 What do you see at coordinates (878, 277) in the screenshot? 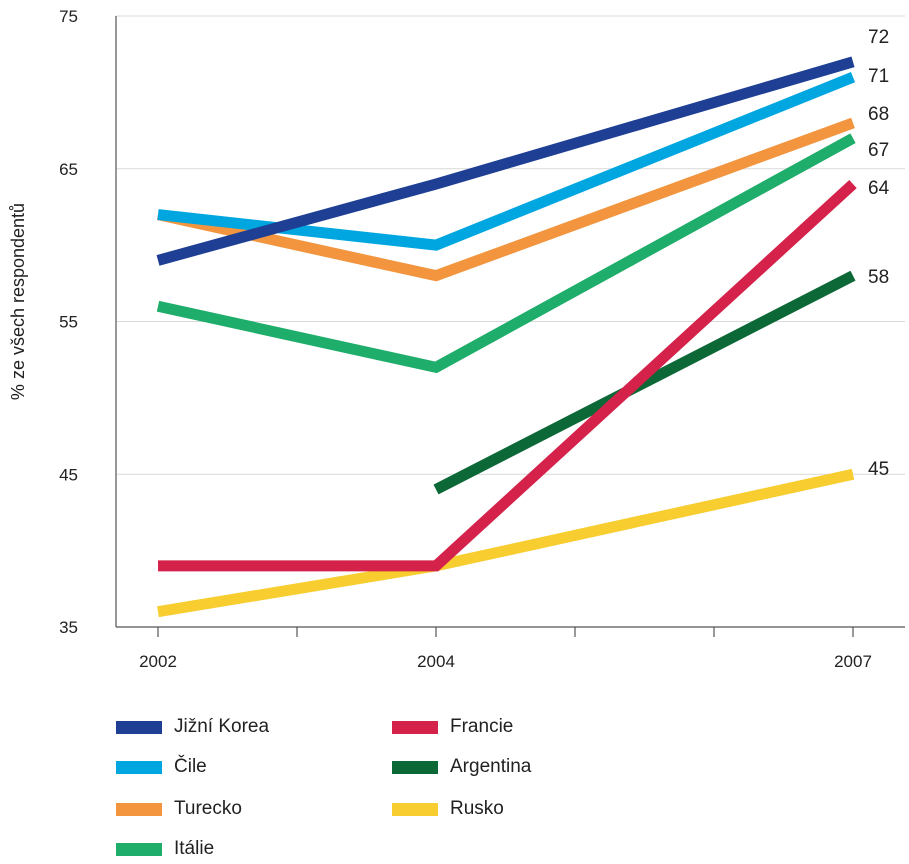
I see `end-value-label: 58` at bounding box center [878, 277].